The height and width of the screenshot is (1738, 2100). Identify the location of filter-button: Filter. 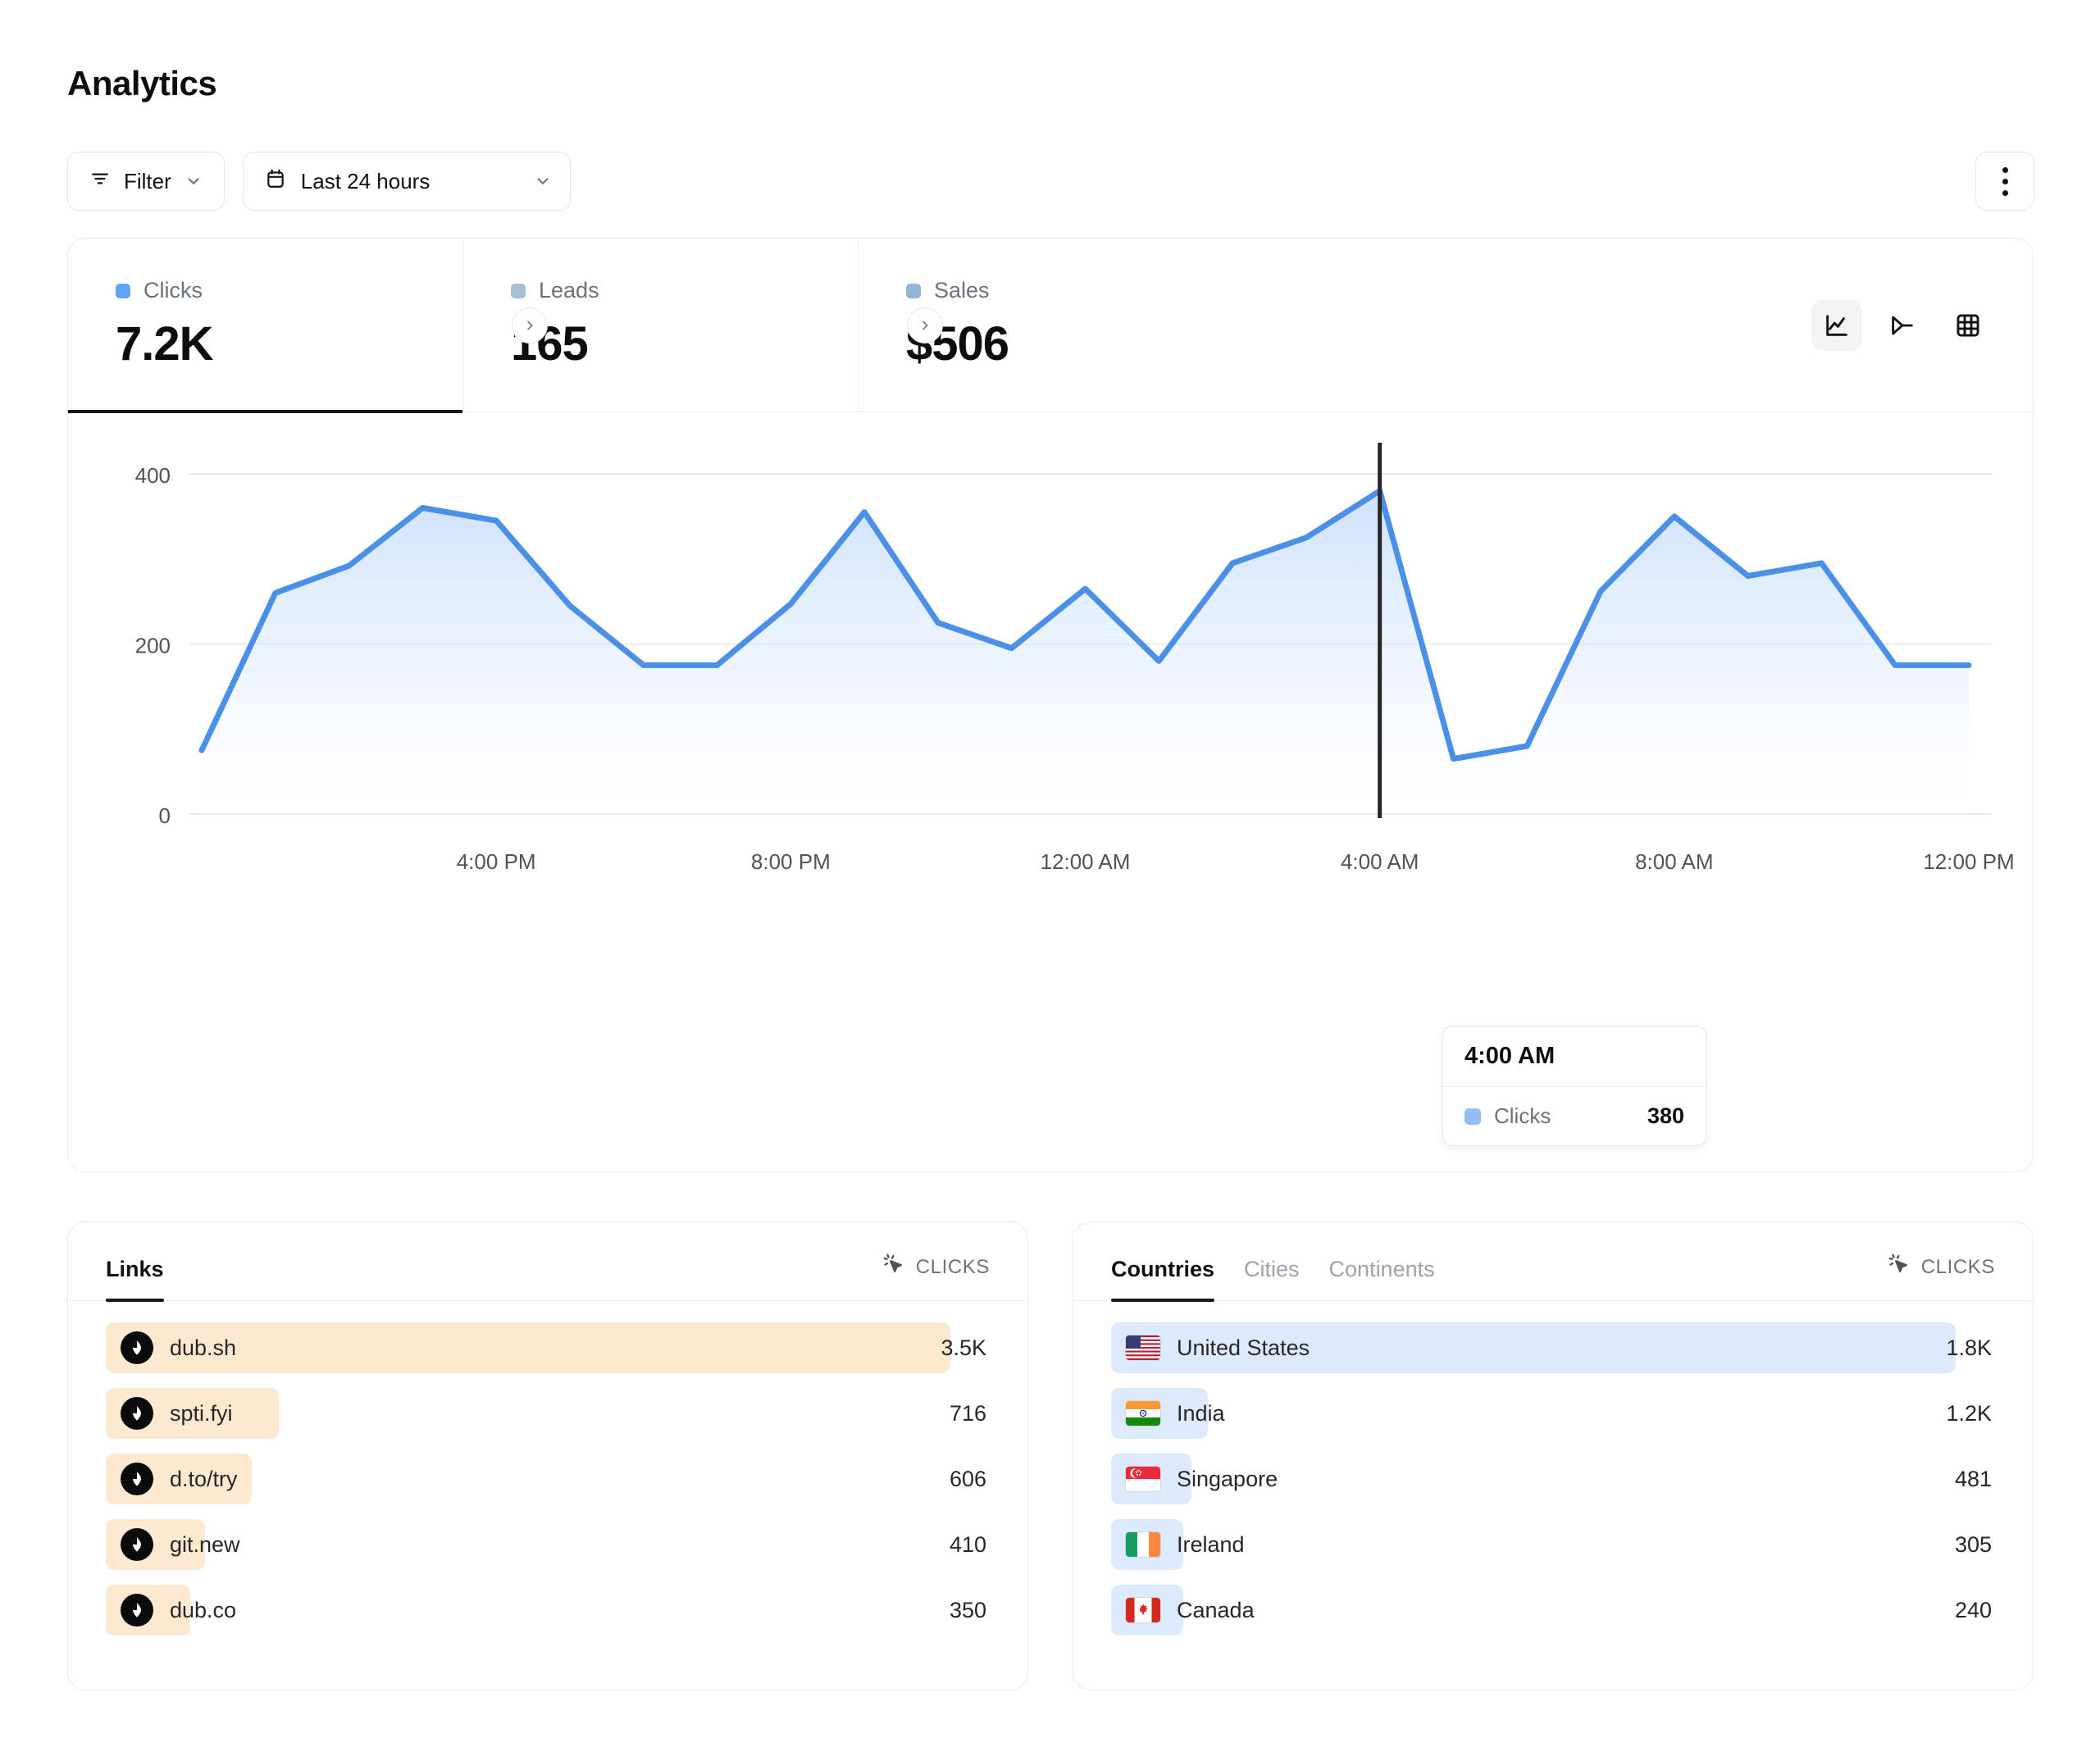
(146, 181).